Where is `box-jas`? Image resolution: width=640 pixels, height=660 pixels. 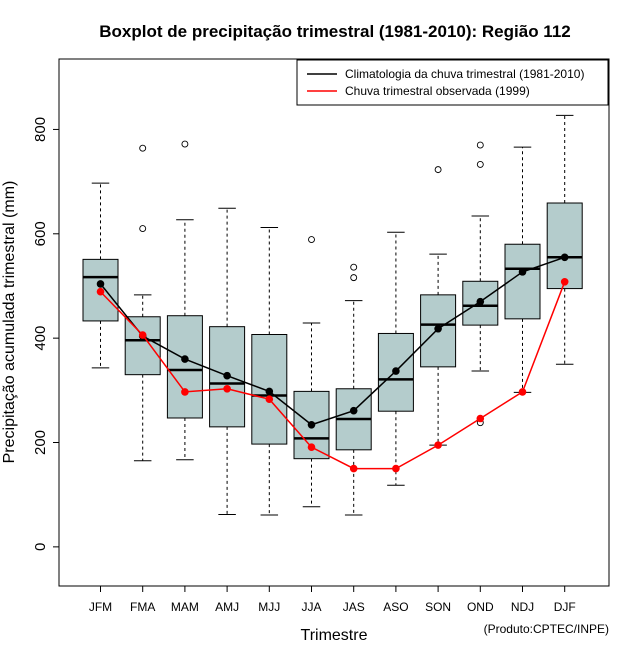
box-jas is located at coordinates (353, 389).